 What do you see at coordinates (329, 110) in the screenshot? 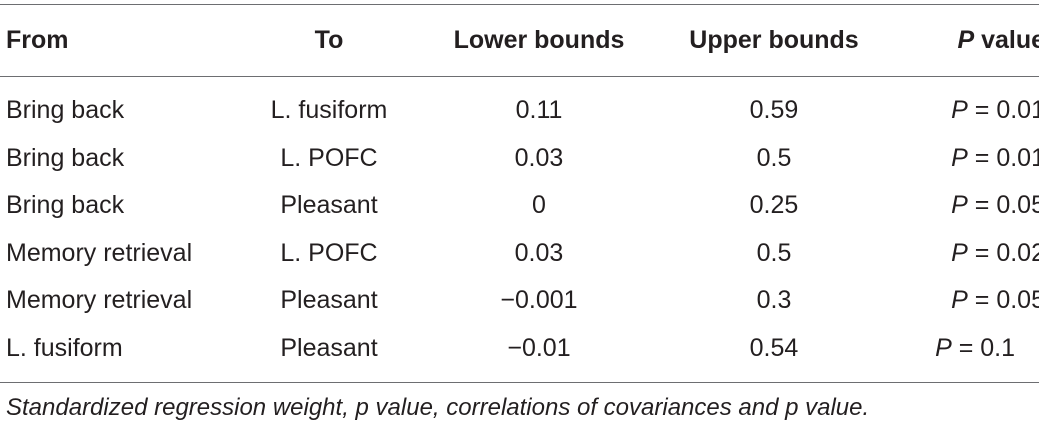
I see `cell-to: L. fusiform` at bounding box center [329, 110].